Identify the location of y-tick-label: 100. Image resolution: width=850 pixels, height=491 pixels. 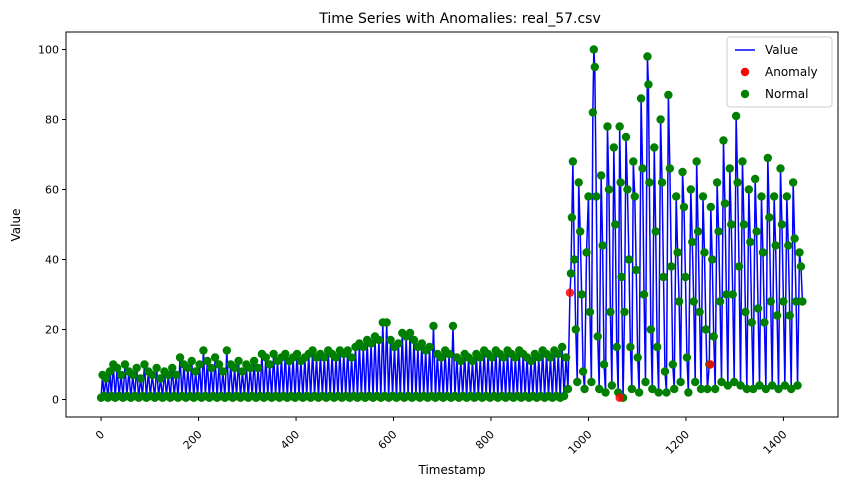
(48, 50).